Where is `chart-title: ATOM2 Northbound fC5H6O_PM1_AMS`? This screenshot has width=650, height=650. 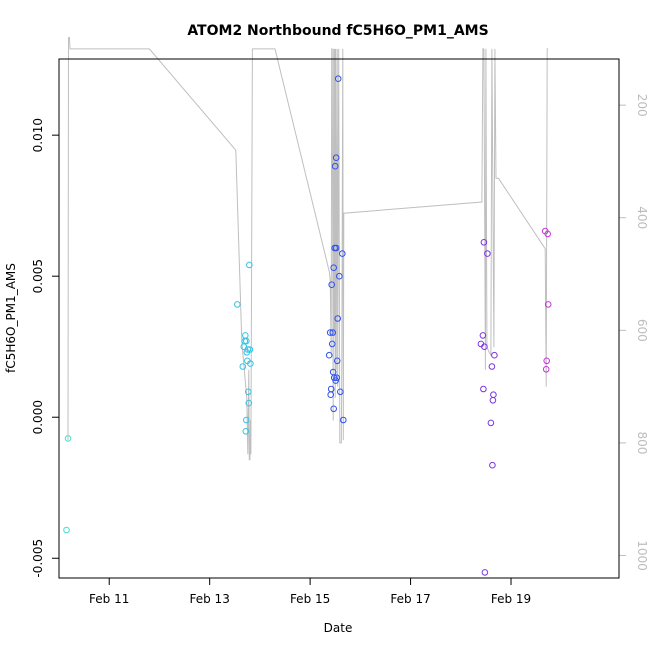 chart-title: ATOM2 Northbound fC5H6O_PM1_AMS is located at coordinates (337, 31).